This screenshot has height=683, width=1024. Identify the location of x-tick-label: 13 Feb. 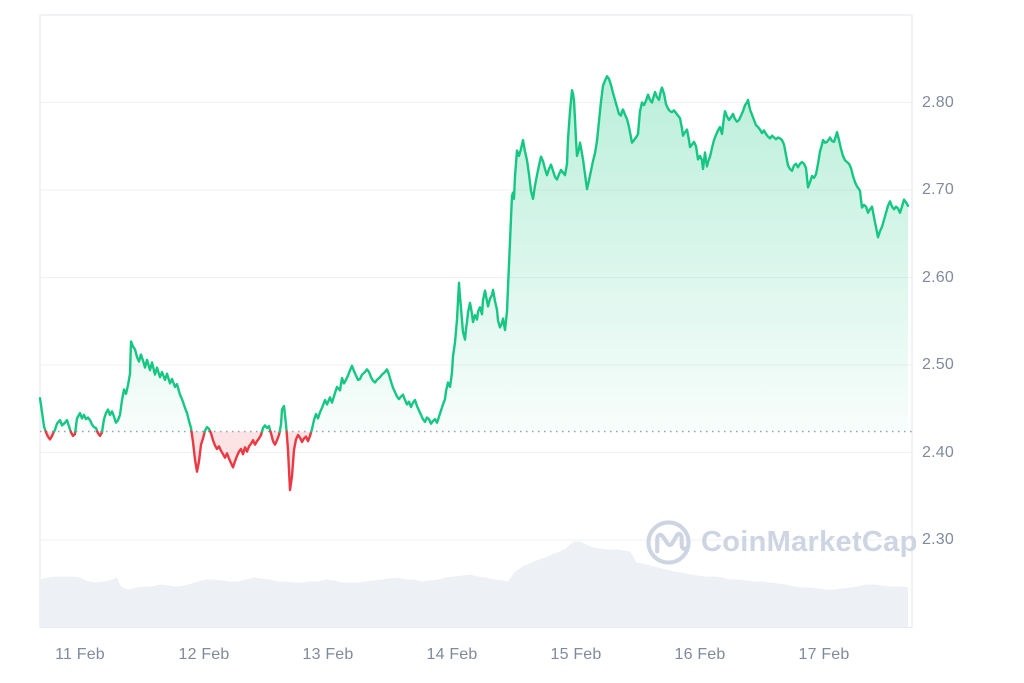
(328, 654).